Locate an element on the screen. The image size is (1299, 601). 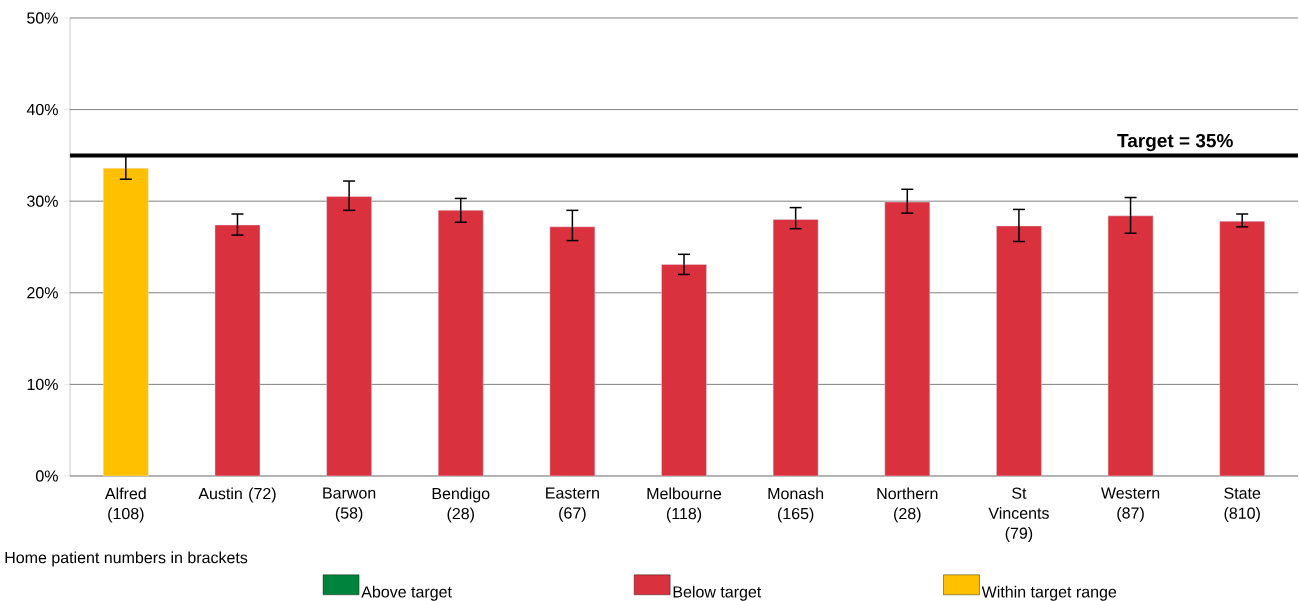
x-tick-label: Barwon (58) is located at coordinates (349, 504).